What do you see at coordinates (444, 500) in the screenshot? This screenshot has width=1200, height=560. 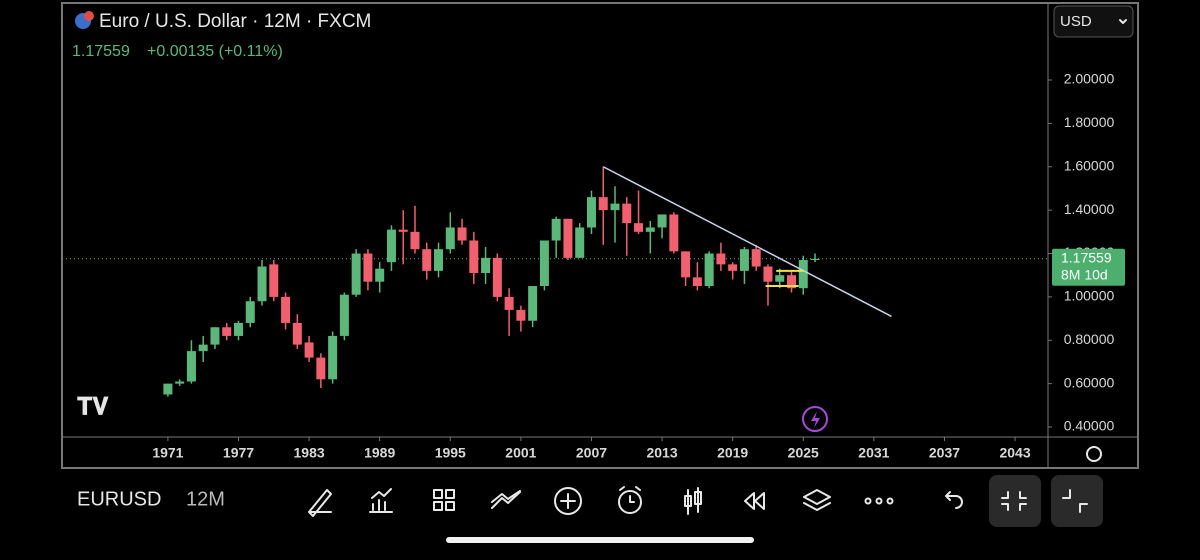 I see `layout-tool` at bounding box center [444, 500].